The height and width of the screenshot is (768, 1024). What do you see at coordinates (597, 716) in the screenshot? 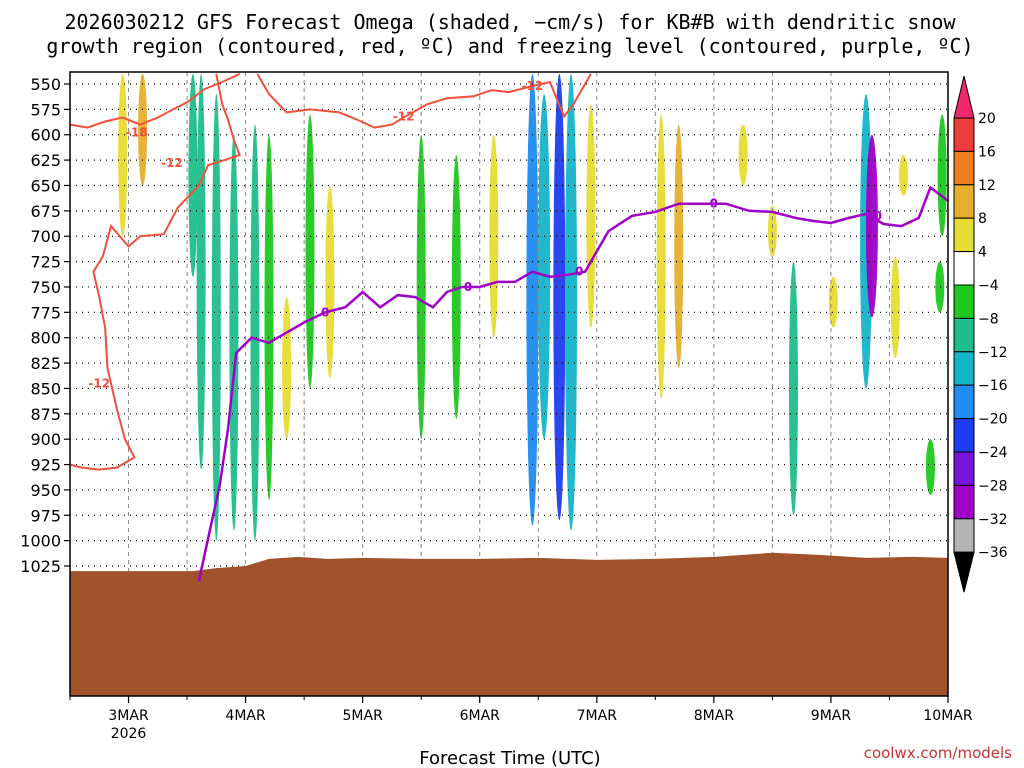
I see `x-tick-label-4: 7MAR` at bounding box center [597, 716].